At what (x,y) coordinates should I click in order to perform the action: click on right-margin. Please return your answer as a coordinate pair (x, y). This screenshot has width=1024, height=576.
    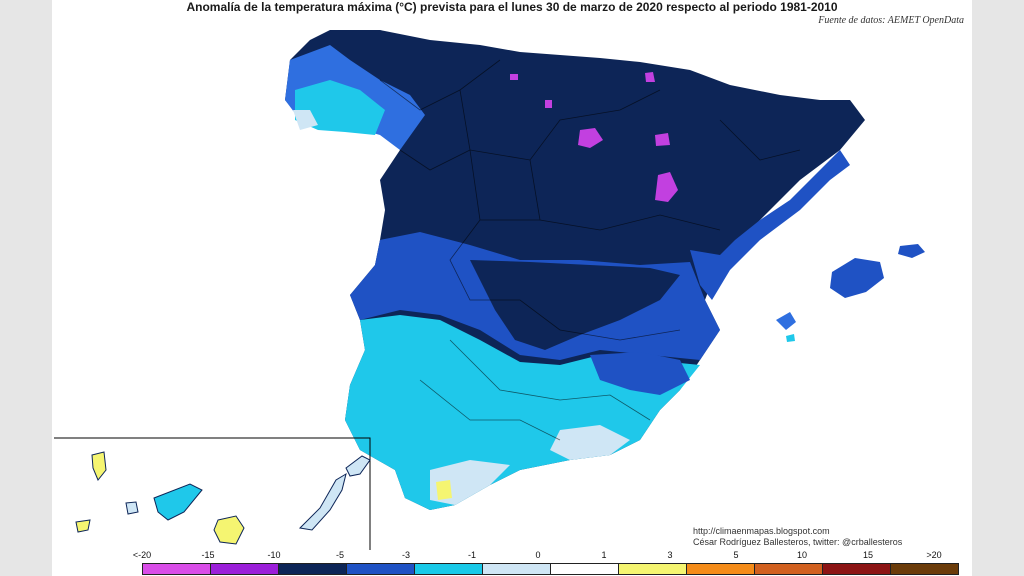
    Looking at the image, I should click on (998, 288).